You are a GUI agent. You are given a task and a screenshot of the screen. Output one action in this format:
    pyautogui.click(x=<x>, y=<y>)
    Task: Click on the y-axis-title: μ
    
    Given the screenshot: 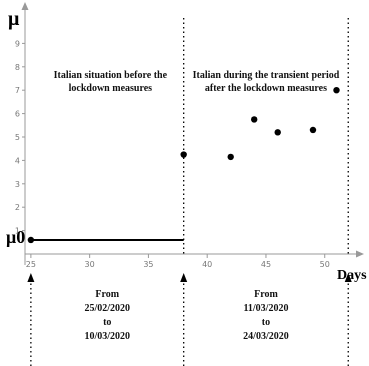 What is the action you would take?
    pyautogui.click(x=14, y=19)
    